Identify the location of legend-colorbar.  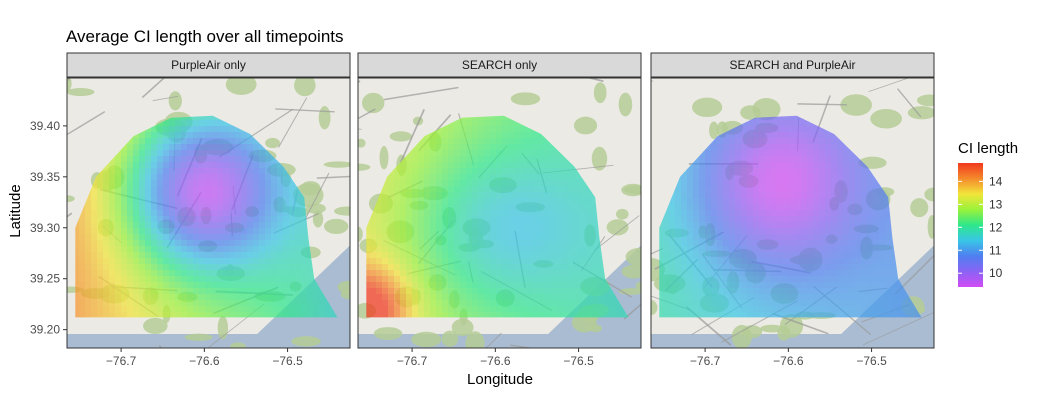
(970, 225).